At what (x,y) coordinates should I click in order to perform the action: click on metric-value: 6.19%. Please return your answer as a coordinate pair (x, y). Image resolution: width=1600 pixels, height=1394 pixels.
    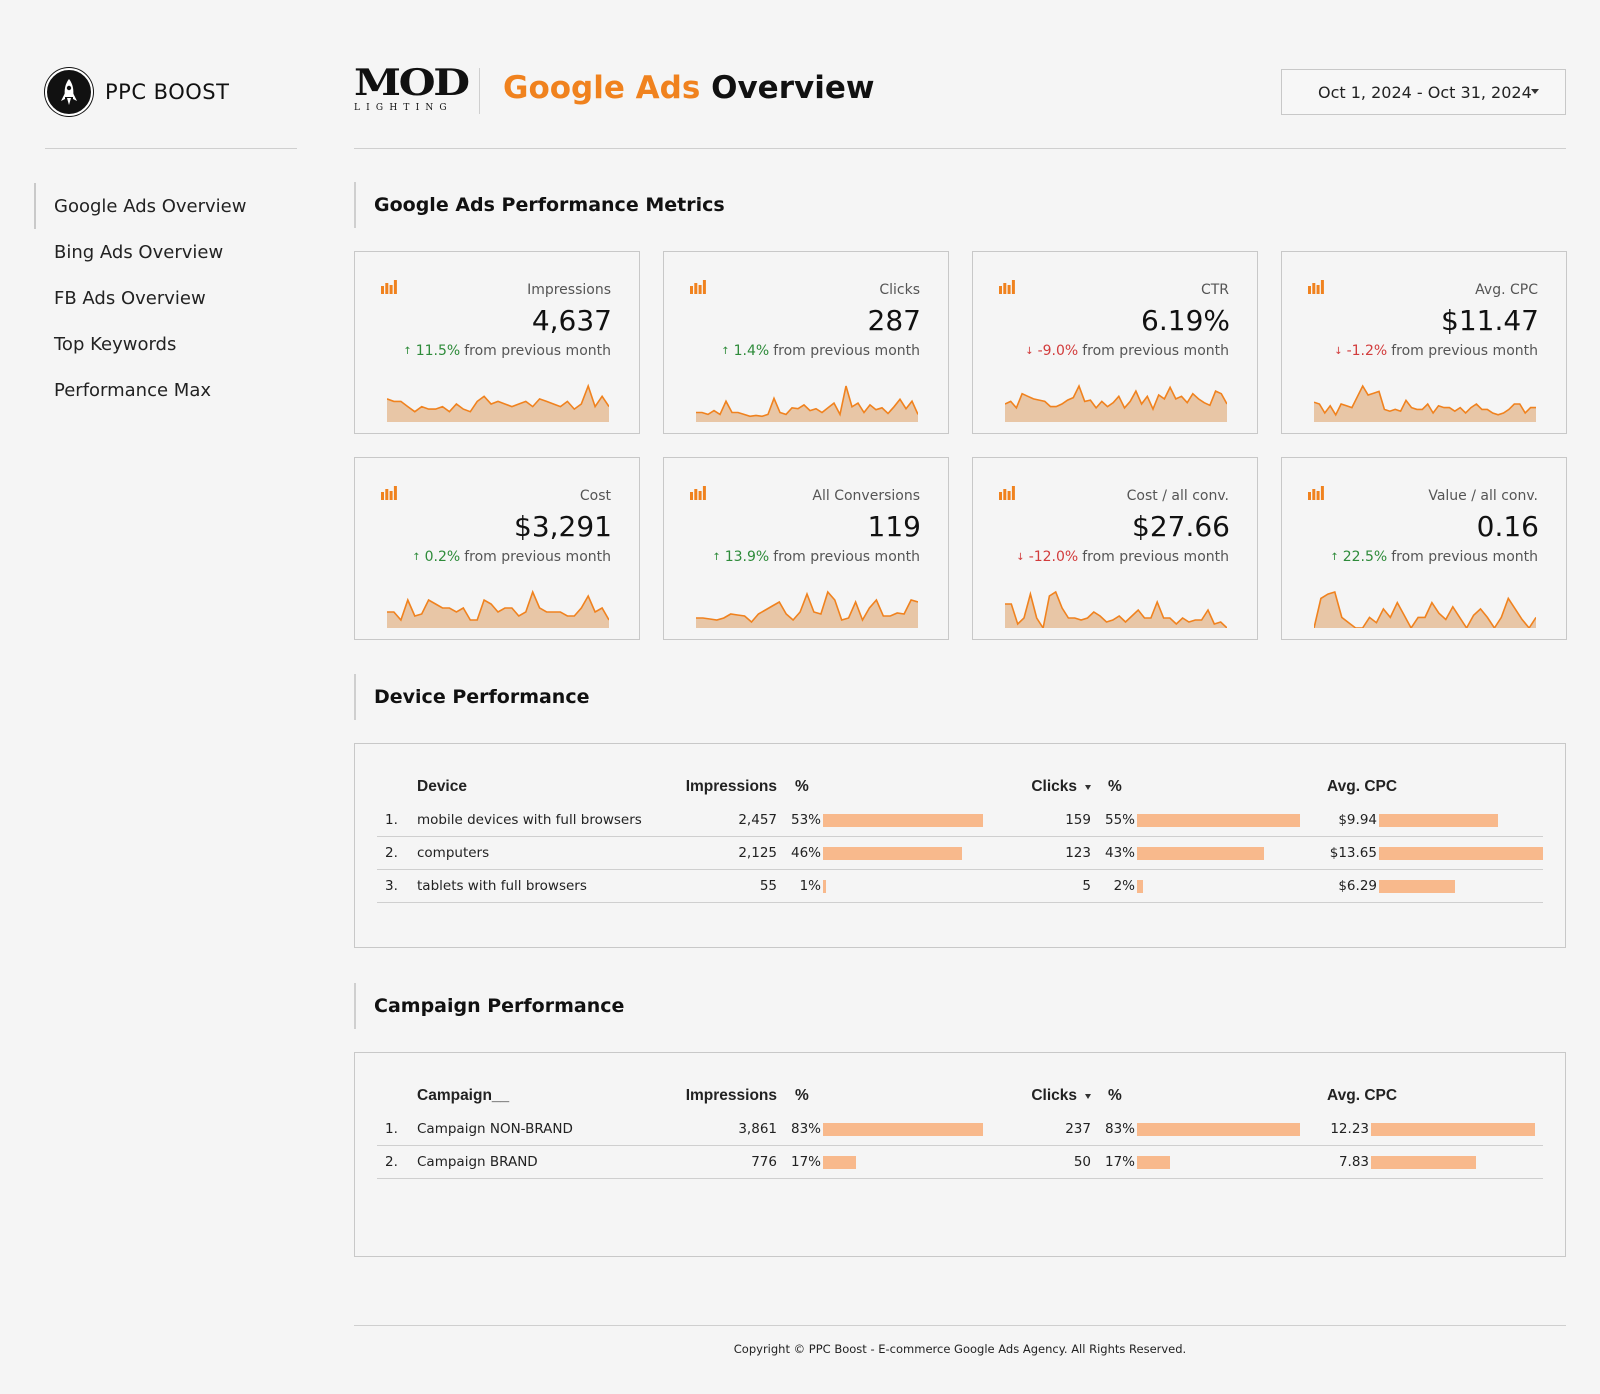
    Looking at the image, I should click on (1185, 320).